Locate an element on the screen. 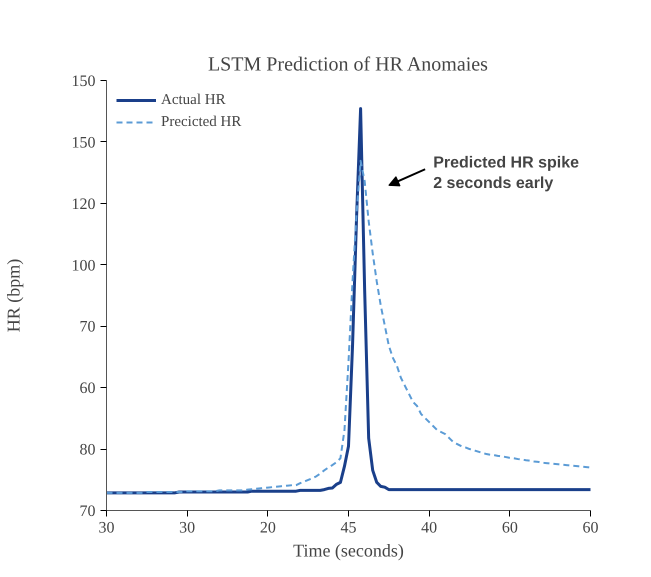 This screenshot has height=577, width=651. x-tick-label: 45 is located at coordinates (348, 528).